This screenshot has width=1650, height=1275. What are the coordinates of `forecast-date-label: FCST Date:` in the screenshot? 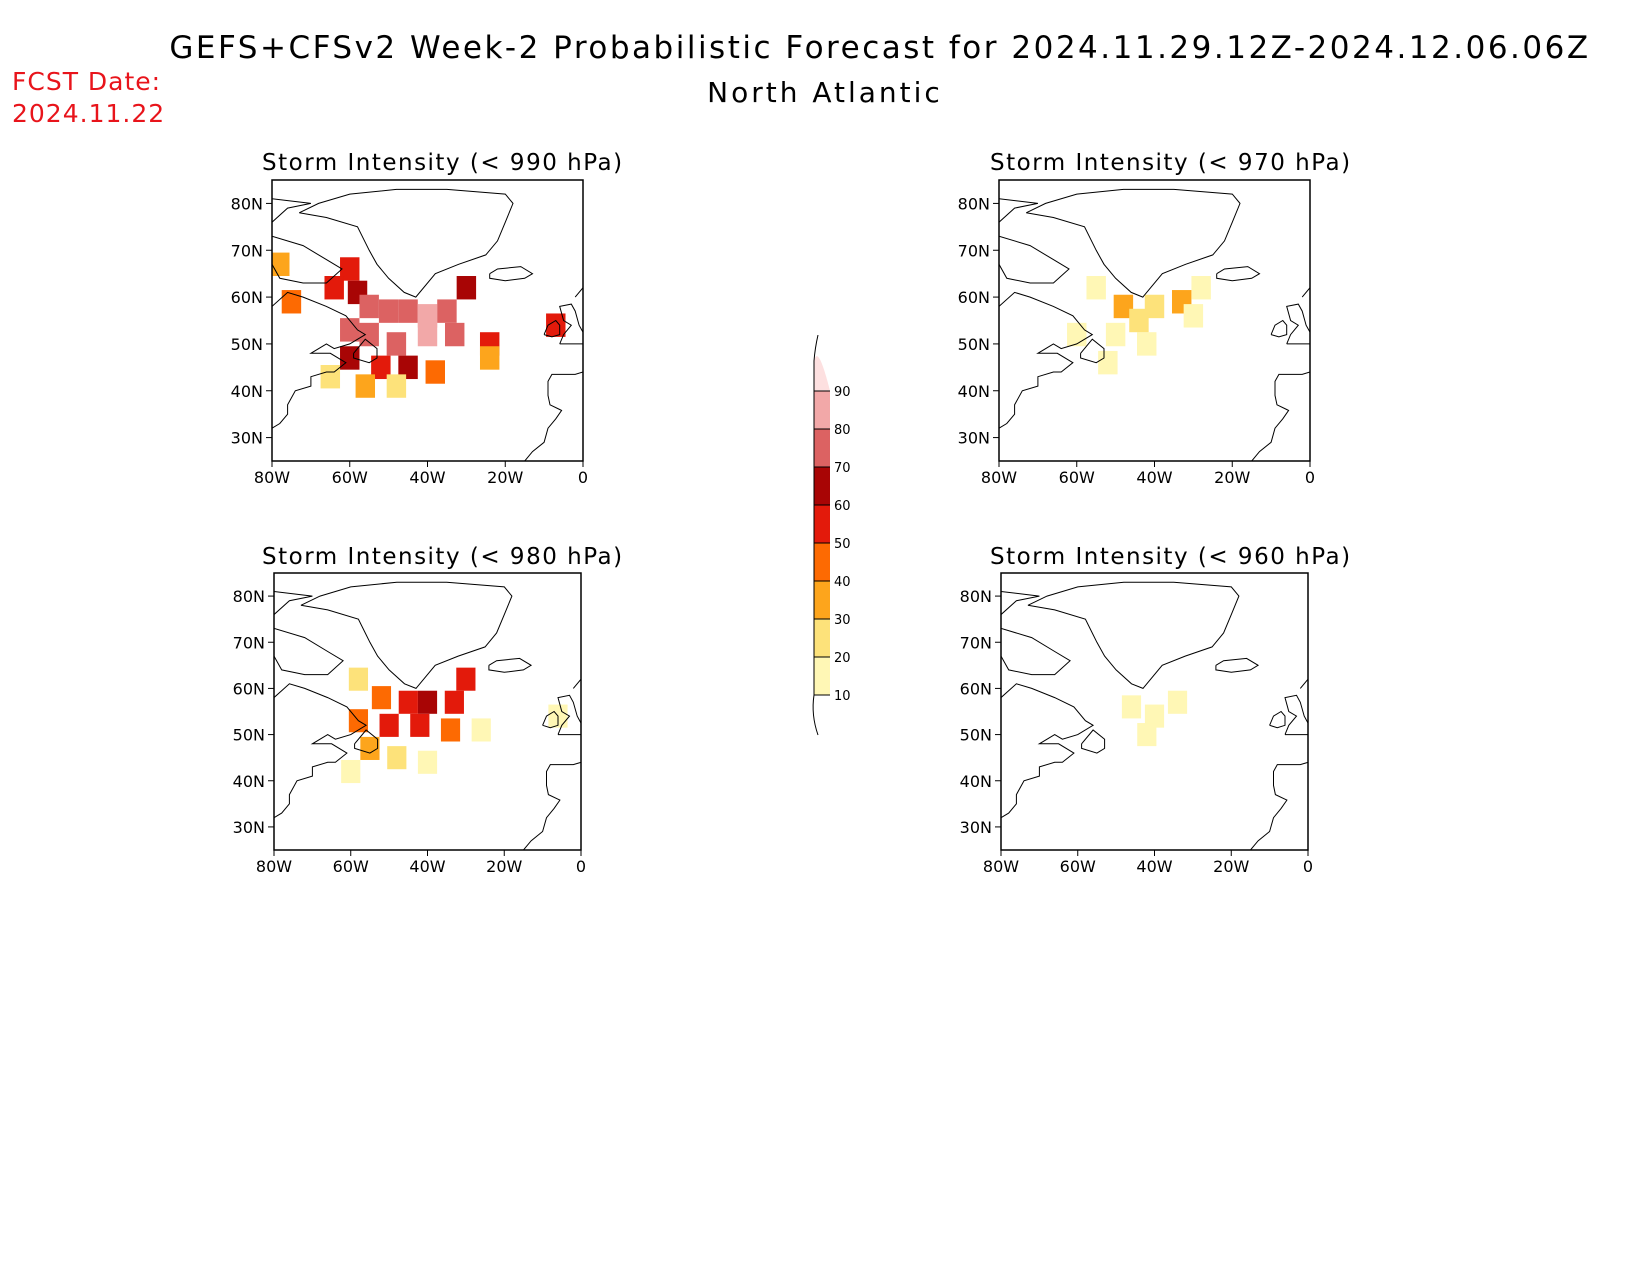 It's located at (87, 81).